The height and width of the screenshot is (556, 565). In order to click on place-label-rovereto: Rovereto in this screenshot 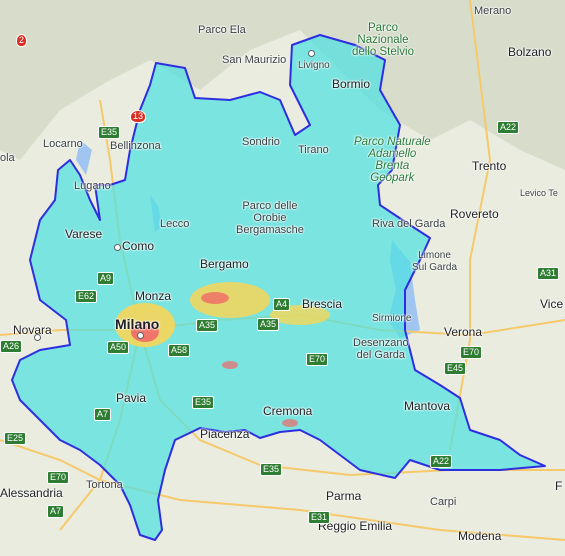, I will do `click(474, 214)`.